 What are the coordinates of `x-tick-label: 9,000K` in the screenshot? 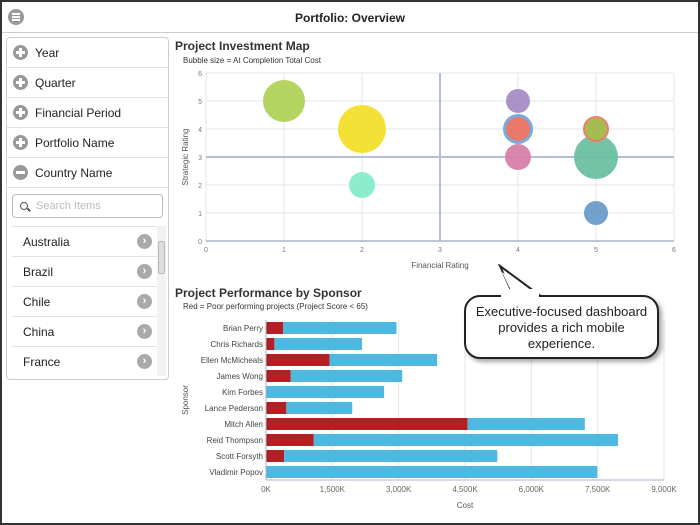 It's located at (664, 489).